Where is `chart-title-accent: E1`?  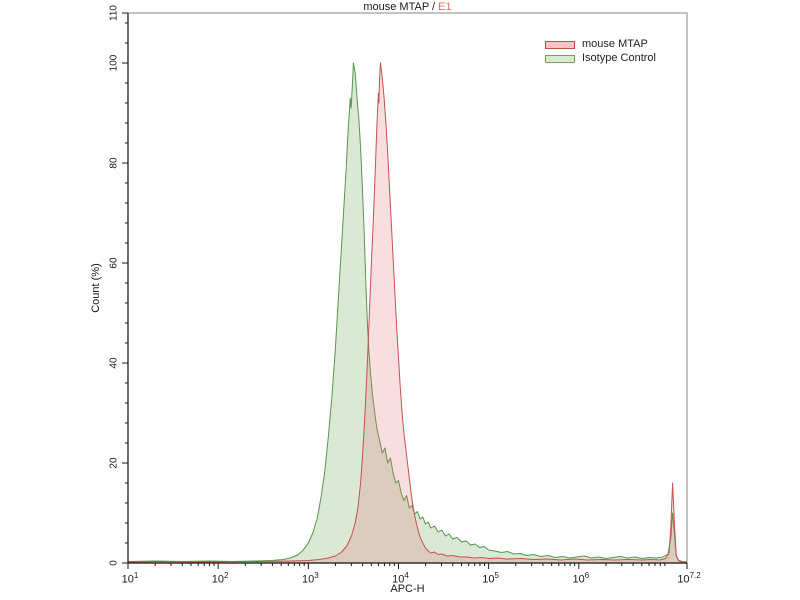
chart-title-accent: E1 is located at coordinates (445, 7).